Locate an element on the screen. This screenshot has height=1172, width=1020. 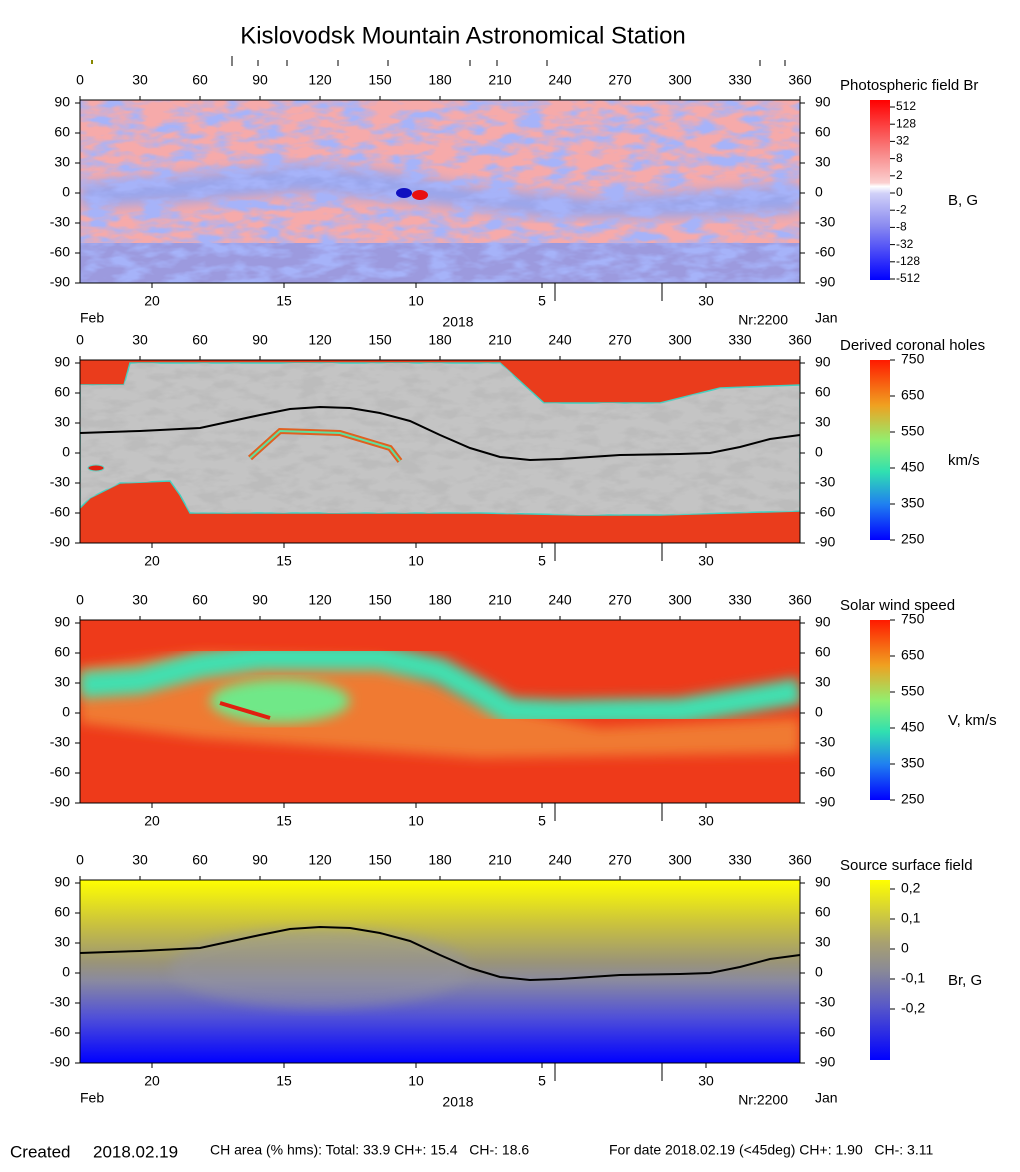
colorbar-tick-label: 0 is located at coordinates (905, 948).